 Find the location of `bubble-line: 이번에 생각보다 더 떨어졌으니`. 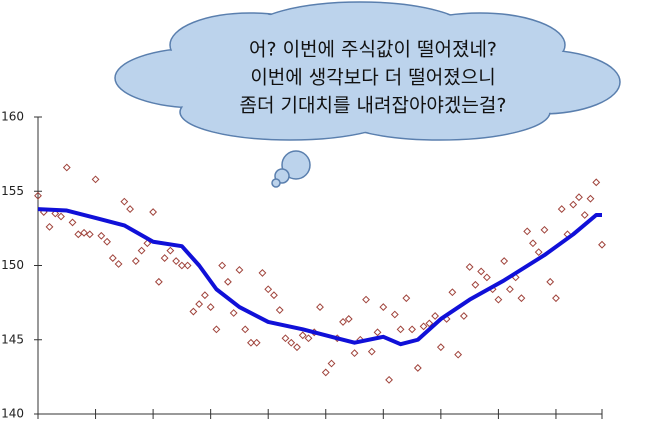

bubble-line: 이번에 생각보다 더 떨어졌으니 is located at coordinates (372, 78).